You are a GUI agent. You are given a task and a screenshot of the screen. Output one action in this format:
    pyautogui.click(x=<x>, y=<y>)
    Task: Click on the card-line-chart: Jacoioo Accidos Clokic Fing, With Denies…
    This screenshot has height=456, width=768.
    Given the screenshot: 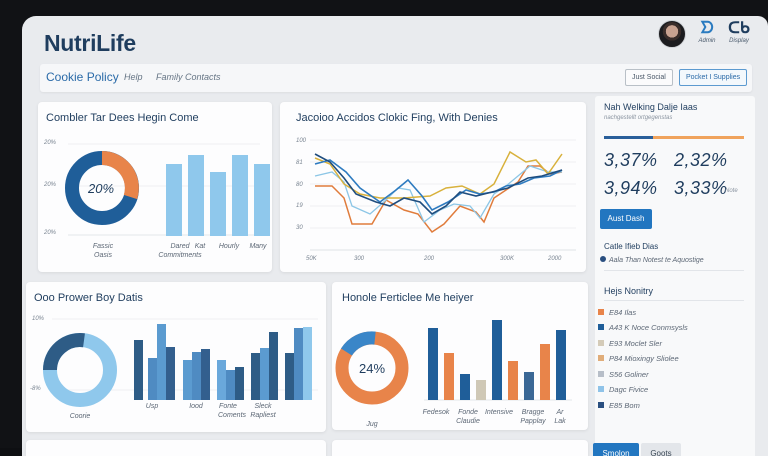 What is the action you would take?
    pyautogui.click(x=433, y=187)
    